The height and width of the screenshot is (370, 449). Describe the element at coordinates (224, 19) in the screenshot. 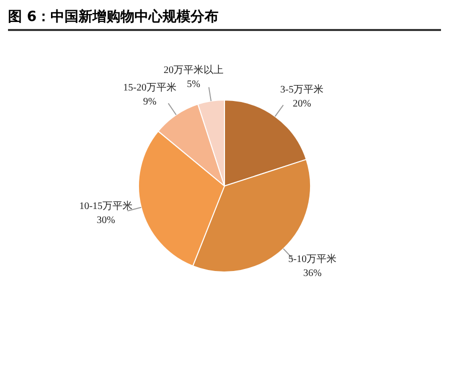

I see `chart-title: 图 6：中国新增购物中心规模分布` at that location.